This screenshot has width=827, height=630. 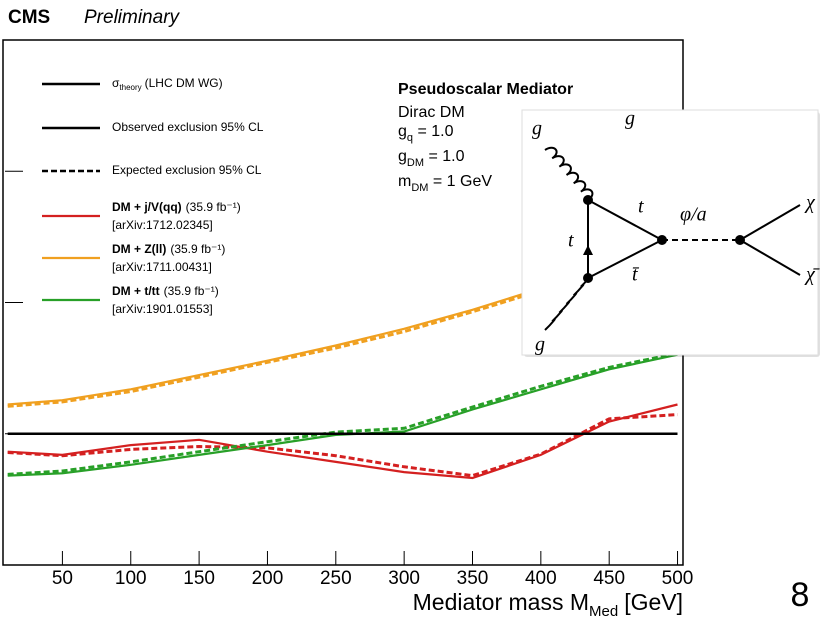 I want to click on legend-label: DM + t/tt (35.9 fb⁻¹), so click(x=165, y=291).